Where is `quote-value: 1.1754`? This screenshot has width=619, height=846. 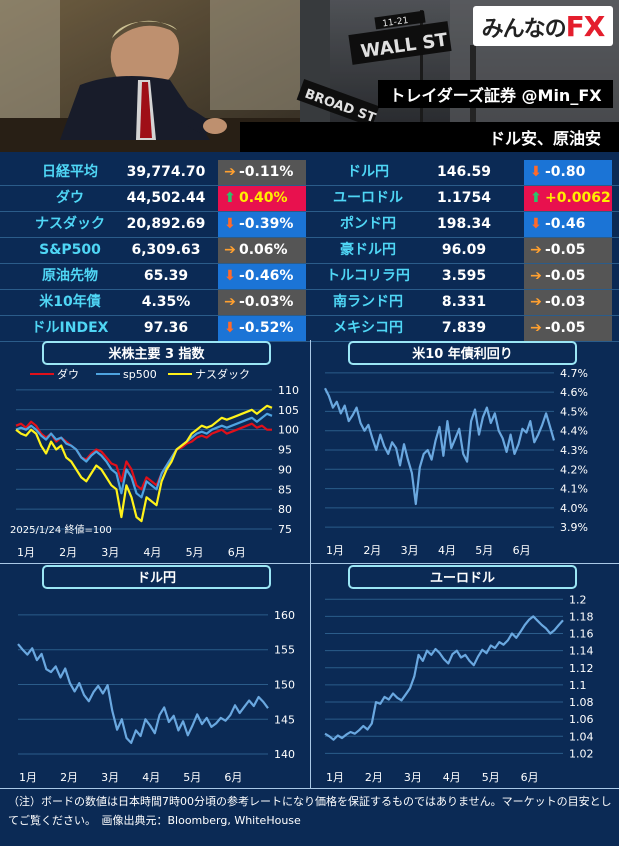
quote-value: 1.1754 is located at coordinates (464, 198).